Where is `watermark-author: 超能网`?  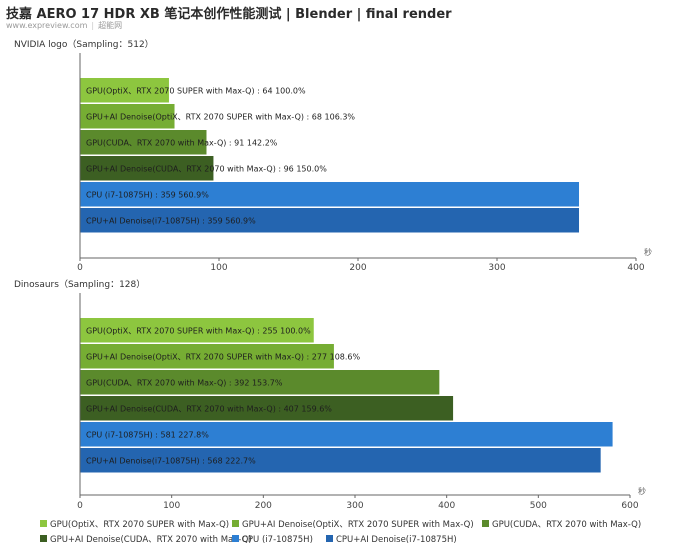 watermark-author: 超能网 is located at coordinates (110, 25).